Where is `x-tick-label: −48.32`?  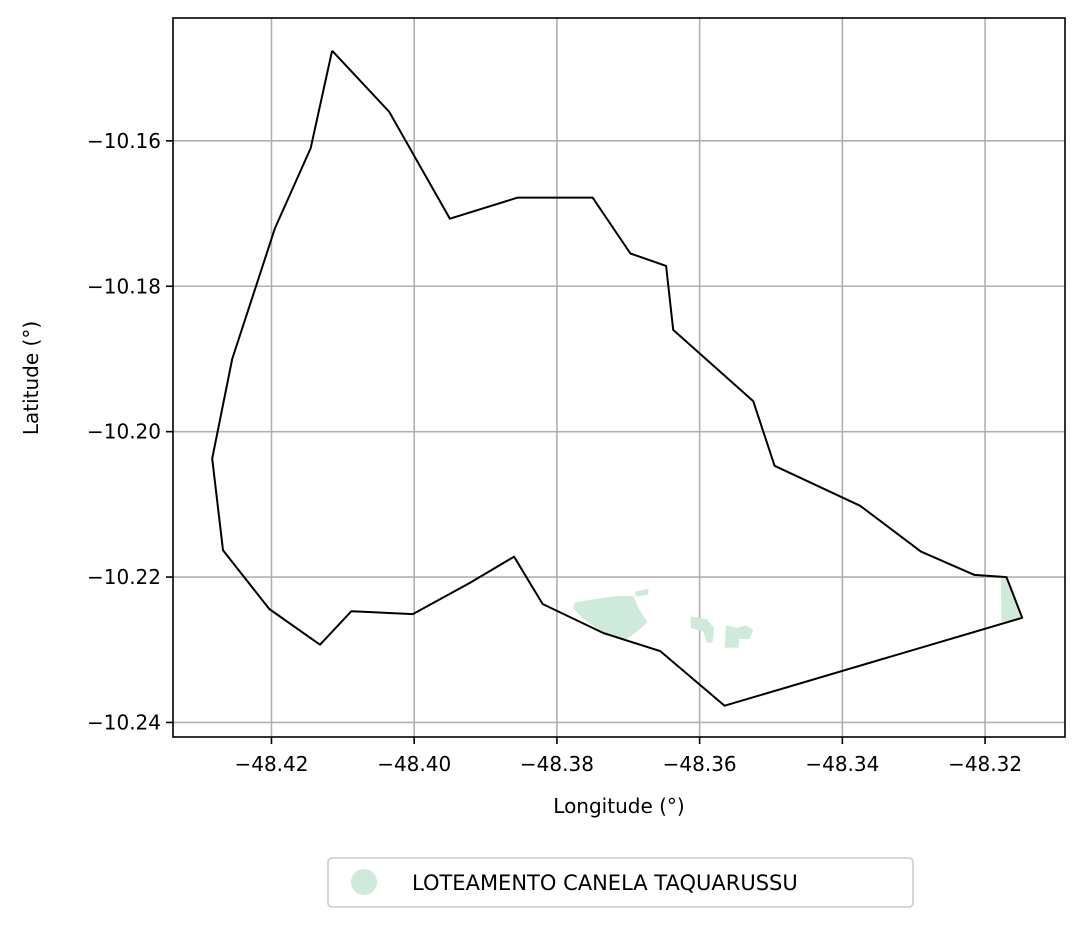
x-tick-label: −48.32 is located at coordinates (985, 764).